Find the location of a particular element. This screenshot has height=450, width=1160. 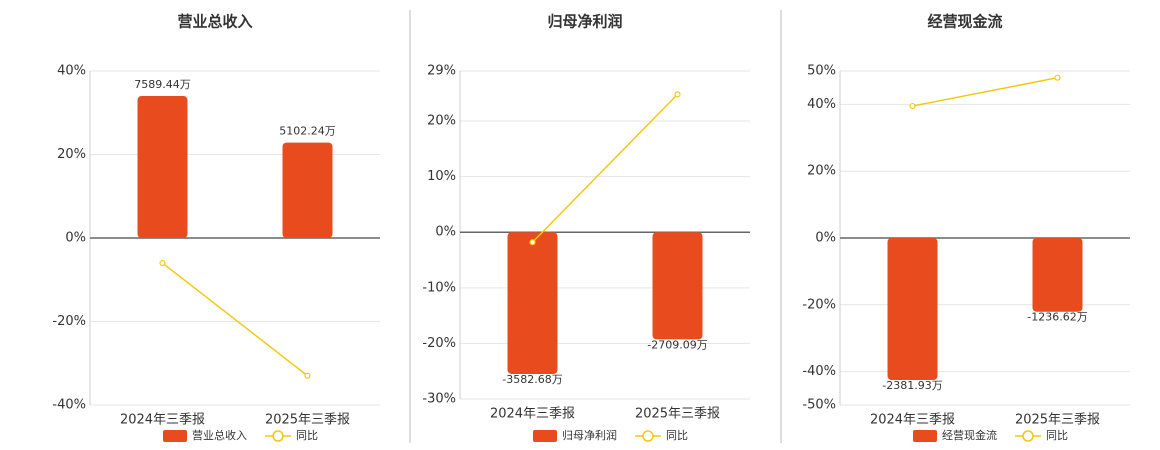

data-label: -2709.09万 is located at coordinates (677, 344).